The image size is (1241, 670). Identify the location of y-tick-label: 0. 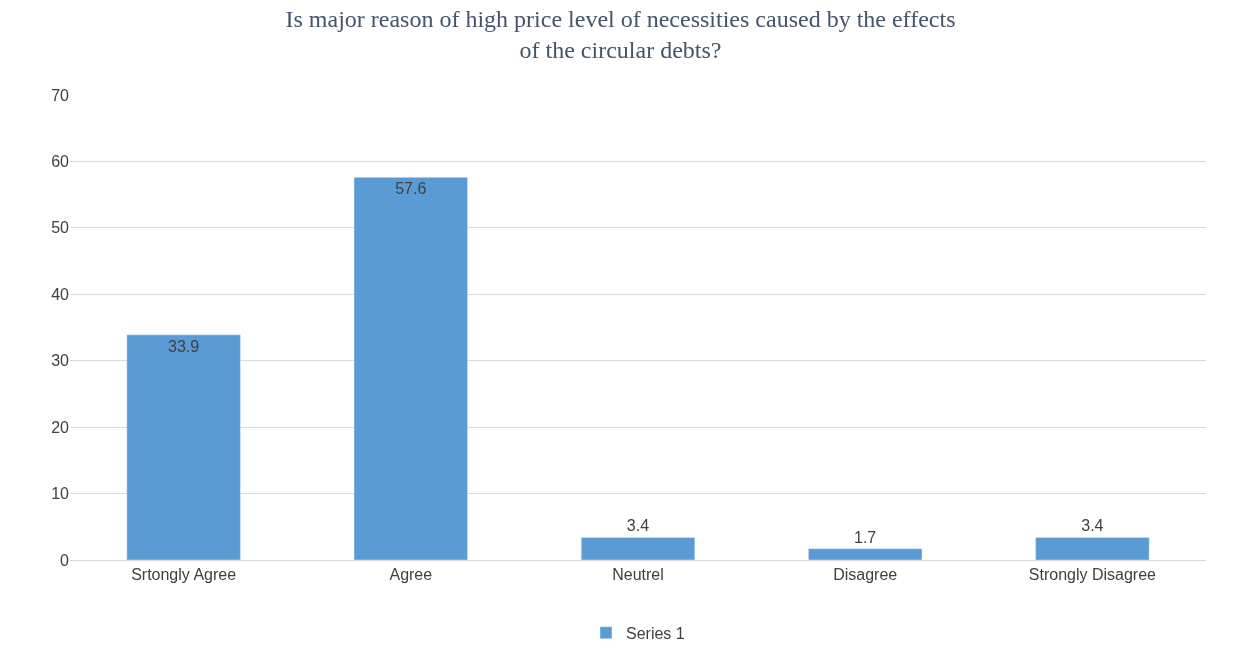
(65, 560).